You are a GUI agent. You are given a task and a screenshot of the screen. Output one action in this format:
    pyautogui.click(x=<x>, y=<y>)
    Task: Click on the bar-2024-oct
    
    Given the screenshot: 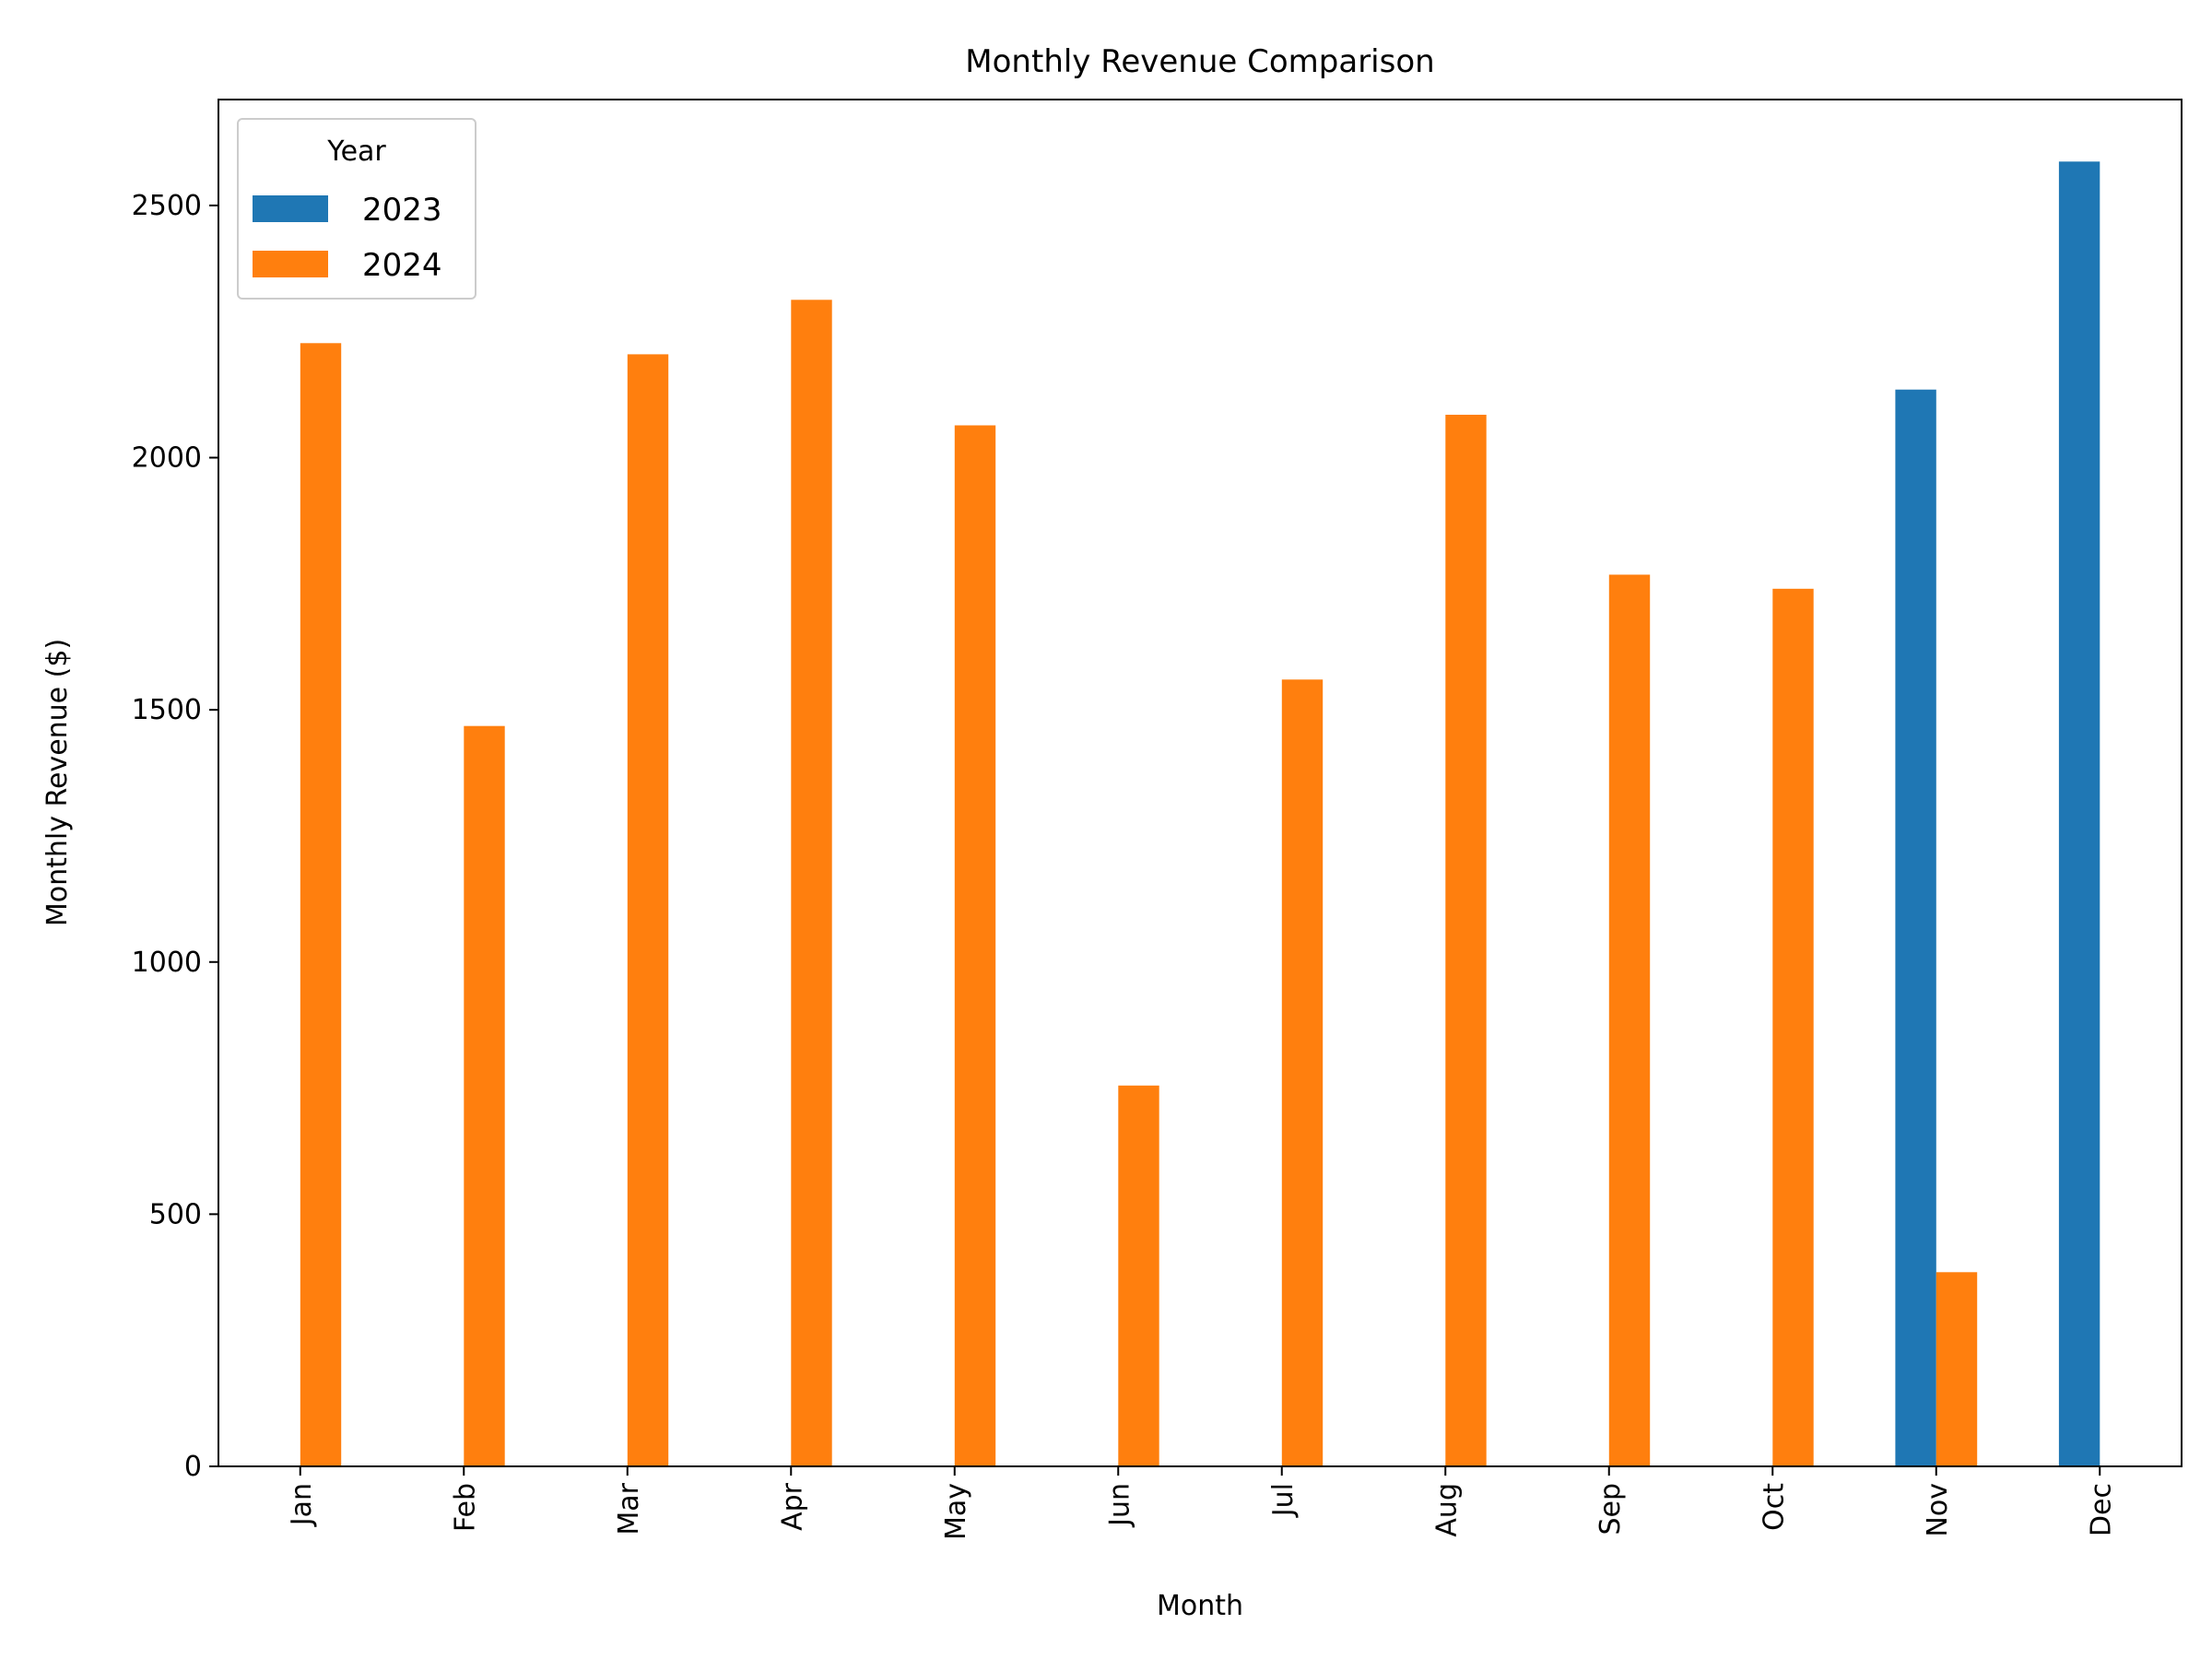 What is the action you would take?
    pyautogui.click(x=1793, y=1027)
    